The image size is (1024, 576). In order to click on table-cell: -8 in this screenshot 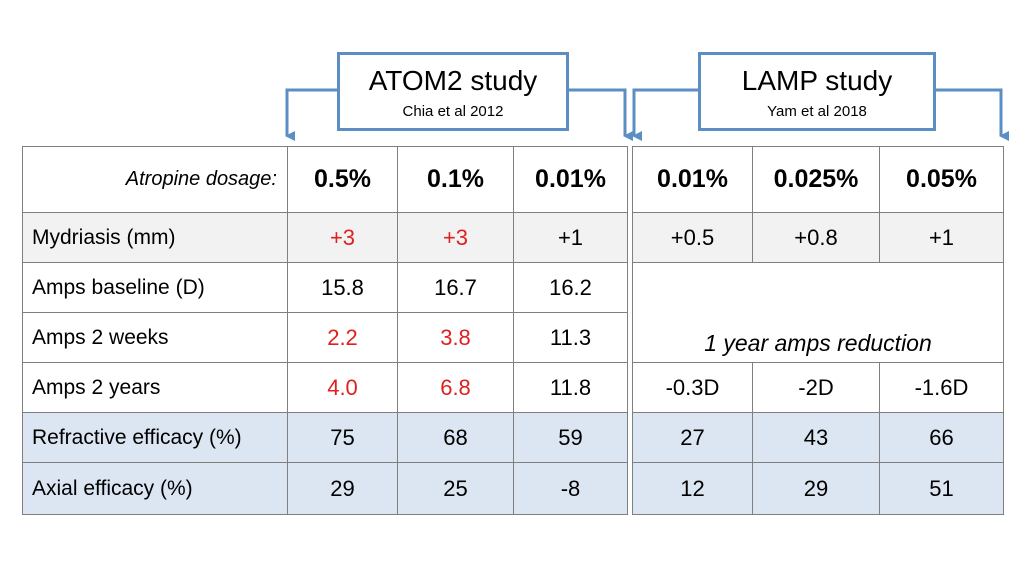, I will do `click(570, 488)`.